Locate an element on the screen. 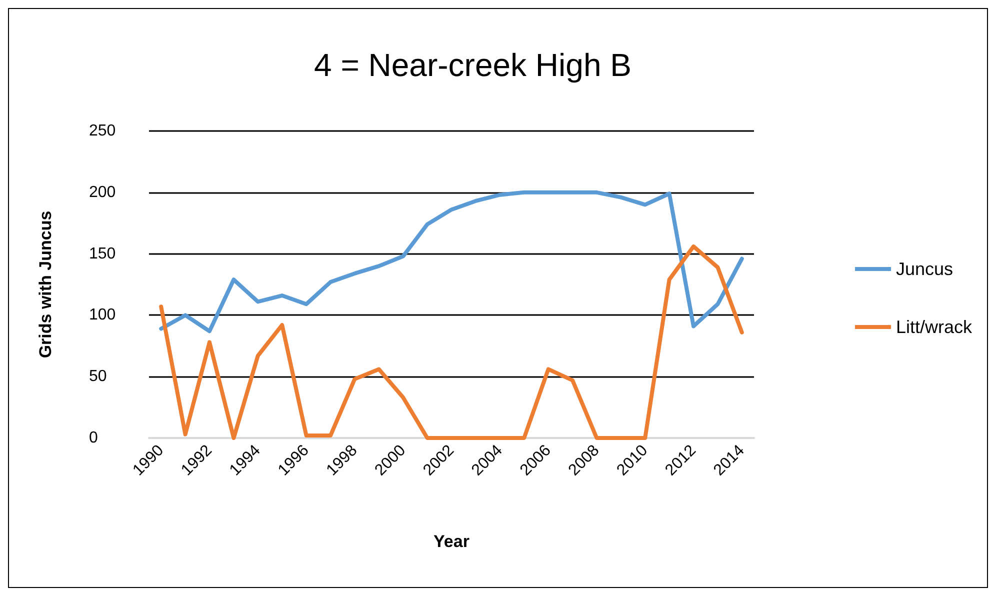 This screenshot has width=996, height=596. y-tick-label: 100 is located at coordinates (102, 315).